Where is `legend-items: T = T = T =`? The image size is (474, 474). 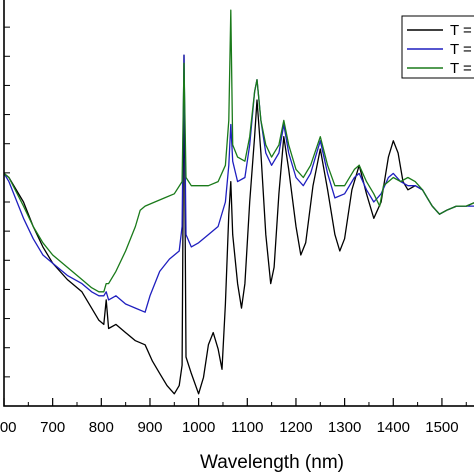 legend-items: T = T = T = is located at coordinates (439, 49).